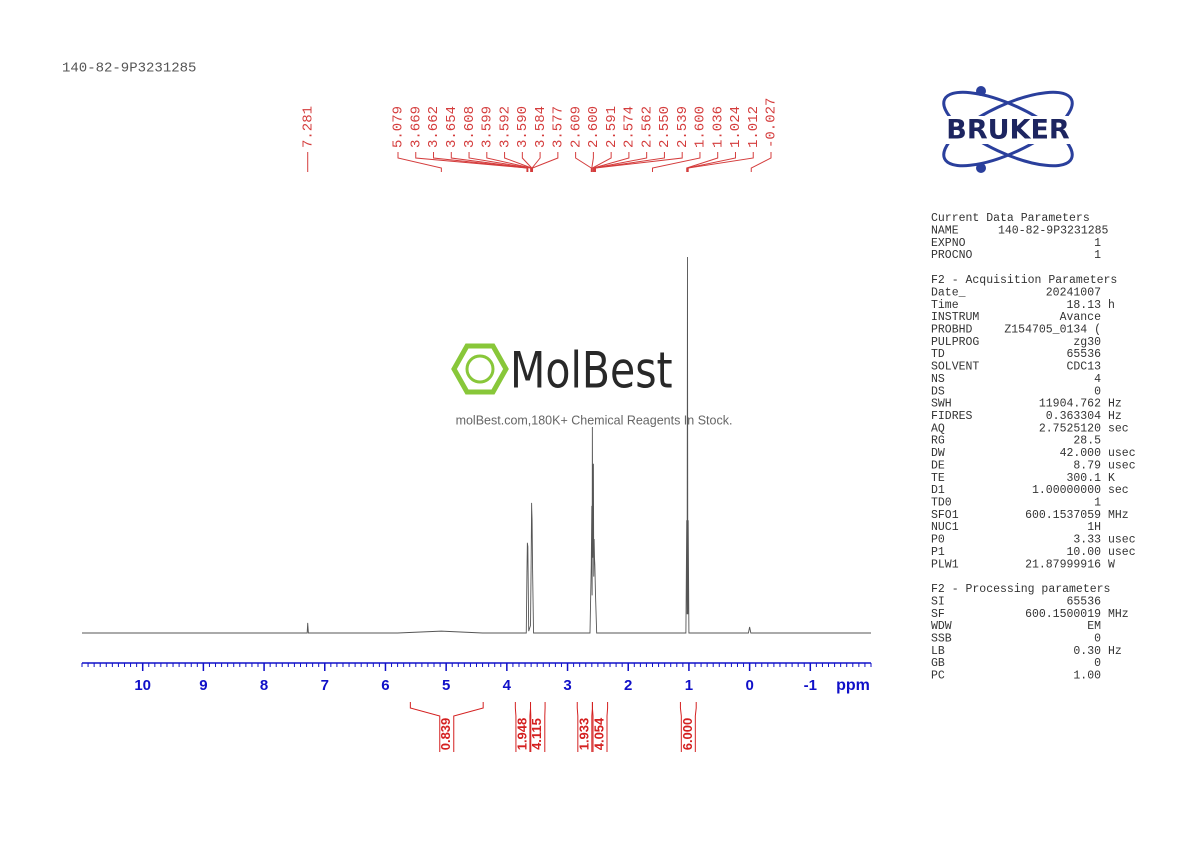 The width and height of the screenshot is (1190, 842). What do you see at coordinates (308, 127) in the screenshot?
I see `peak-label: 7.281` at bounding box center [308, 127].